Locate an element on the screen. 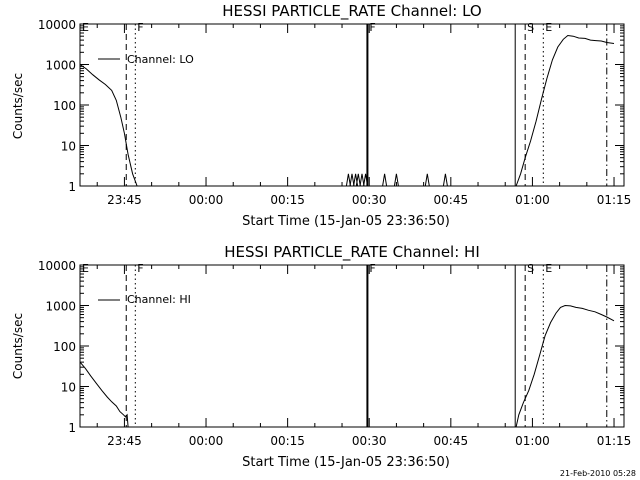 This screenshot has width=640, height=480. legend-label: Channel: HI is located at coordinates (159, 299).